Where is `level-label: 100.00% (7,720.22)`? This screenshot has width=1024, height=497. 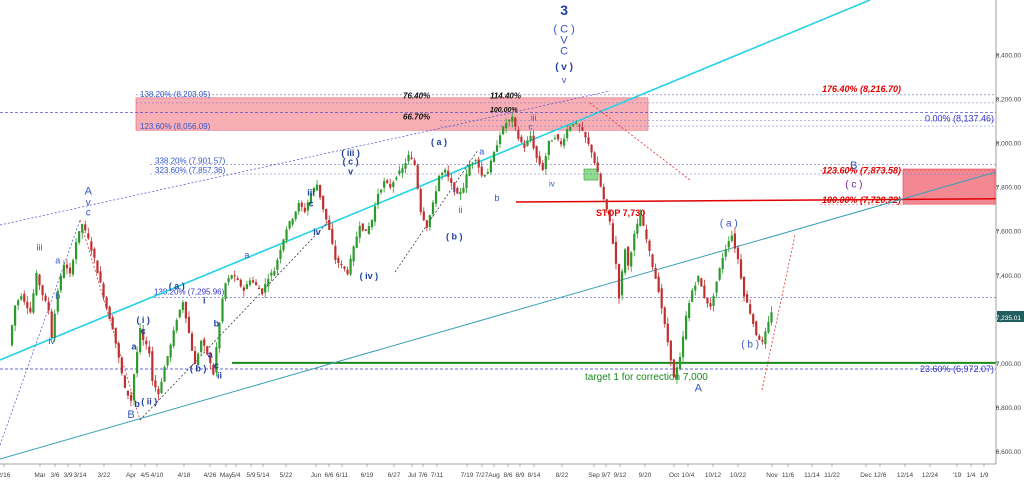
level-label: 100.00% (7,720.22) is located at coordinates (861, 200).